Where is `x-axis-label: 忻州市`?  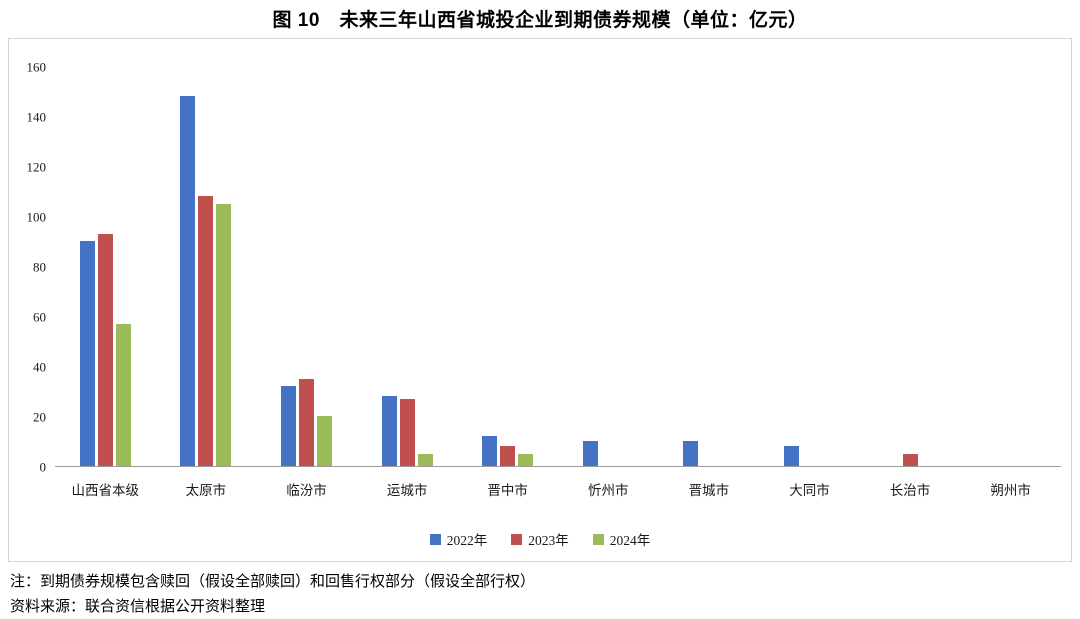 x-axis-label: 忻州市 is located at coordinates (608, 490).